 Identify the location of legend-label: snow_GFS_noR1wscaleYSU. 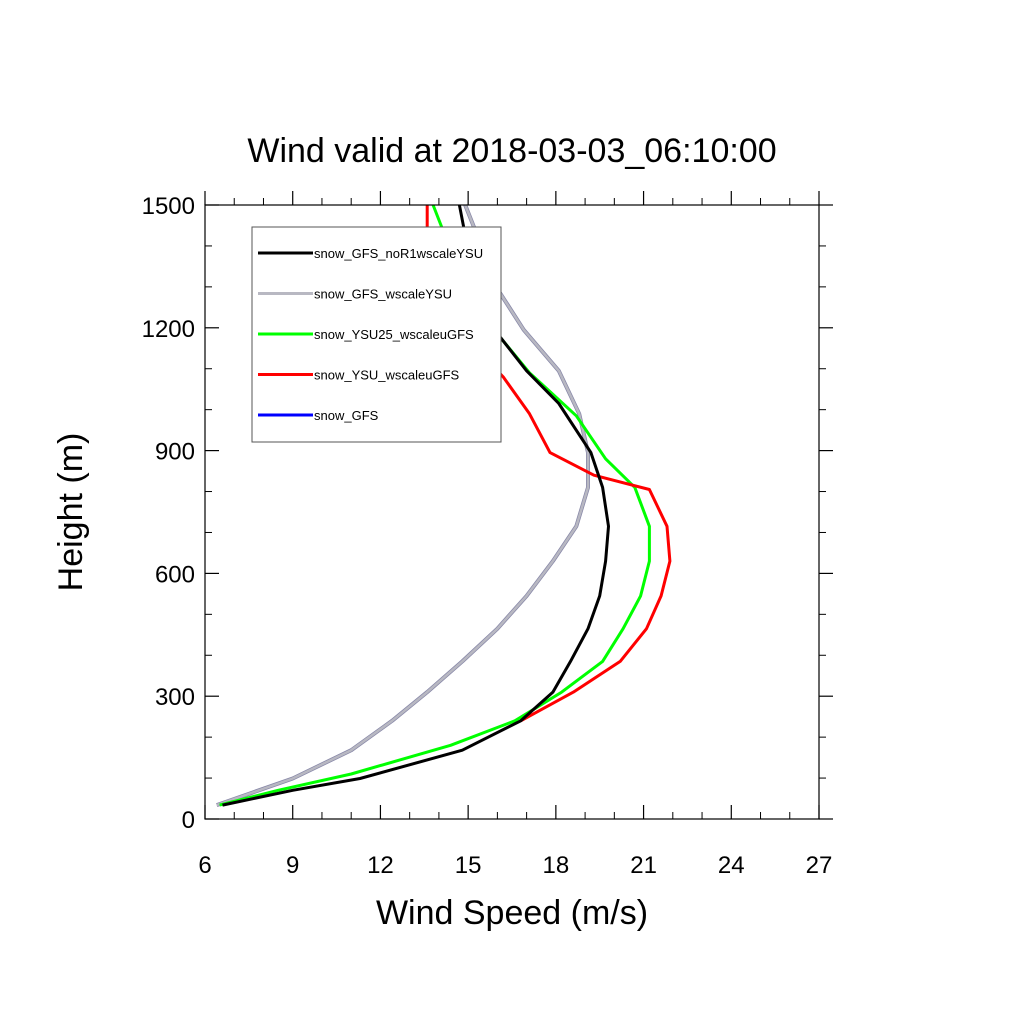
(398, 253).